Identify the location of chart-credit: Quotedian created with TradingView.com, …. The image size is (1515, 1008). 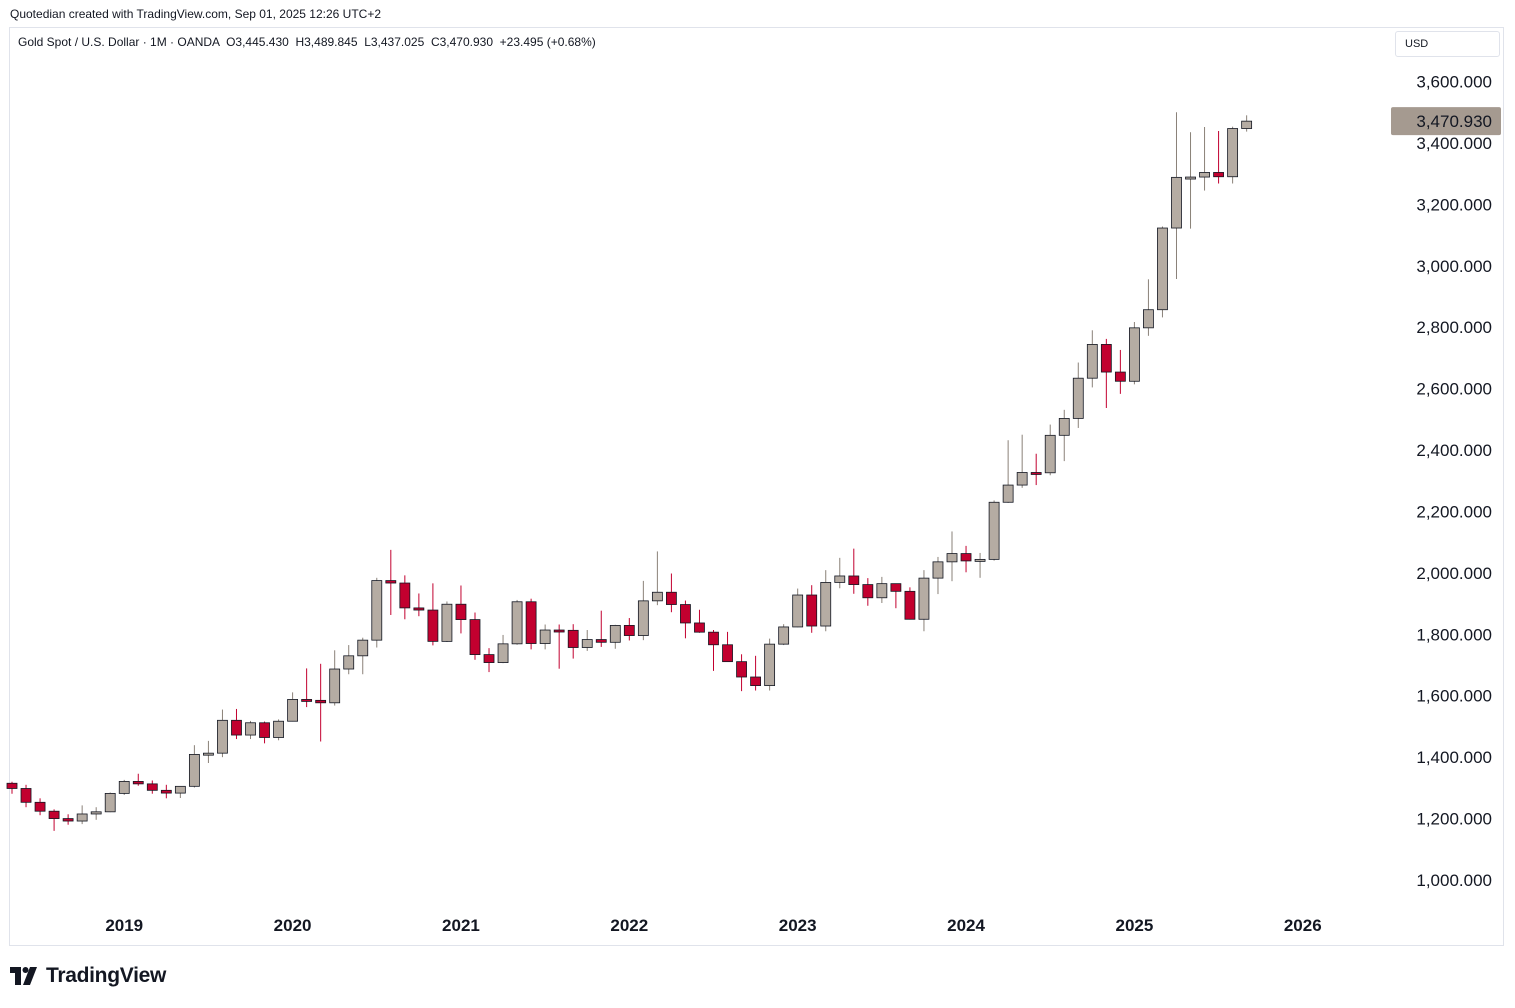
(196, 14).